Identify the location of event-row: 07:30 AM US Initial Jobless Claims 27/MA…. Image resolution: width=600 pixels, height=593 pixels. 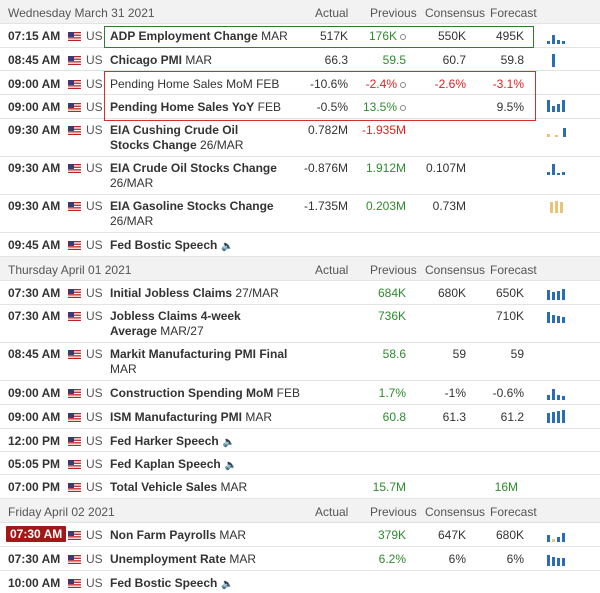
(300, 293).